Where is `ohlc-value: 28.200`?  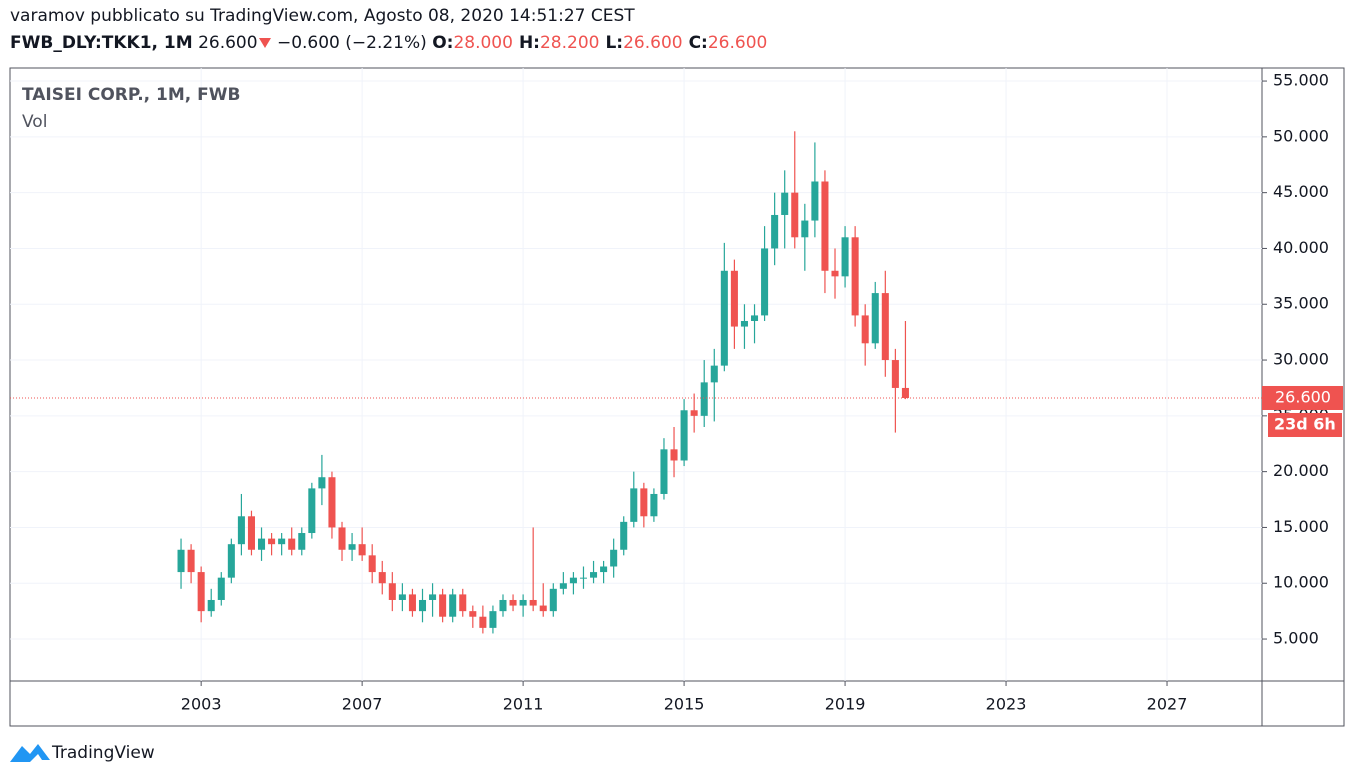
ohlc-value: 28.200 is located at coordinates (569, 43).